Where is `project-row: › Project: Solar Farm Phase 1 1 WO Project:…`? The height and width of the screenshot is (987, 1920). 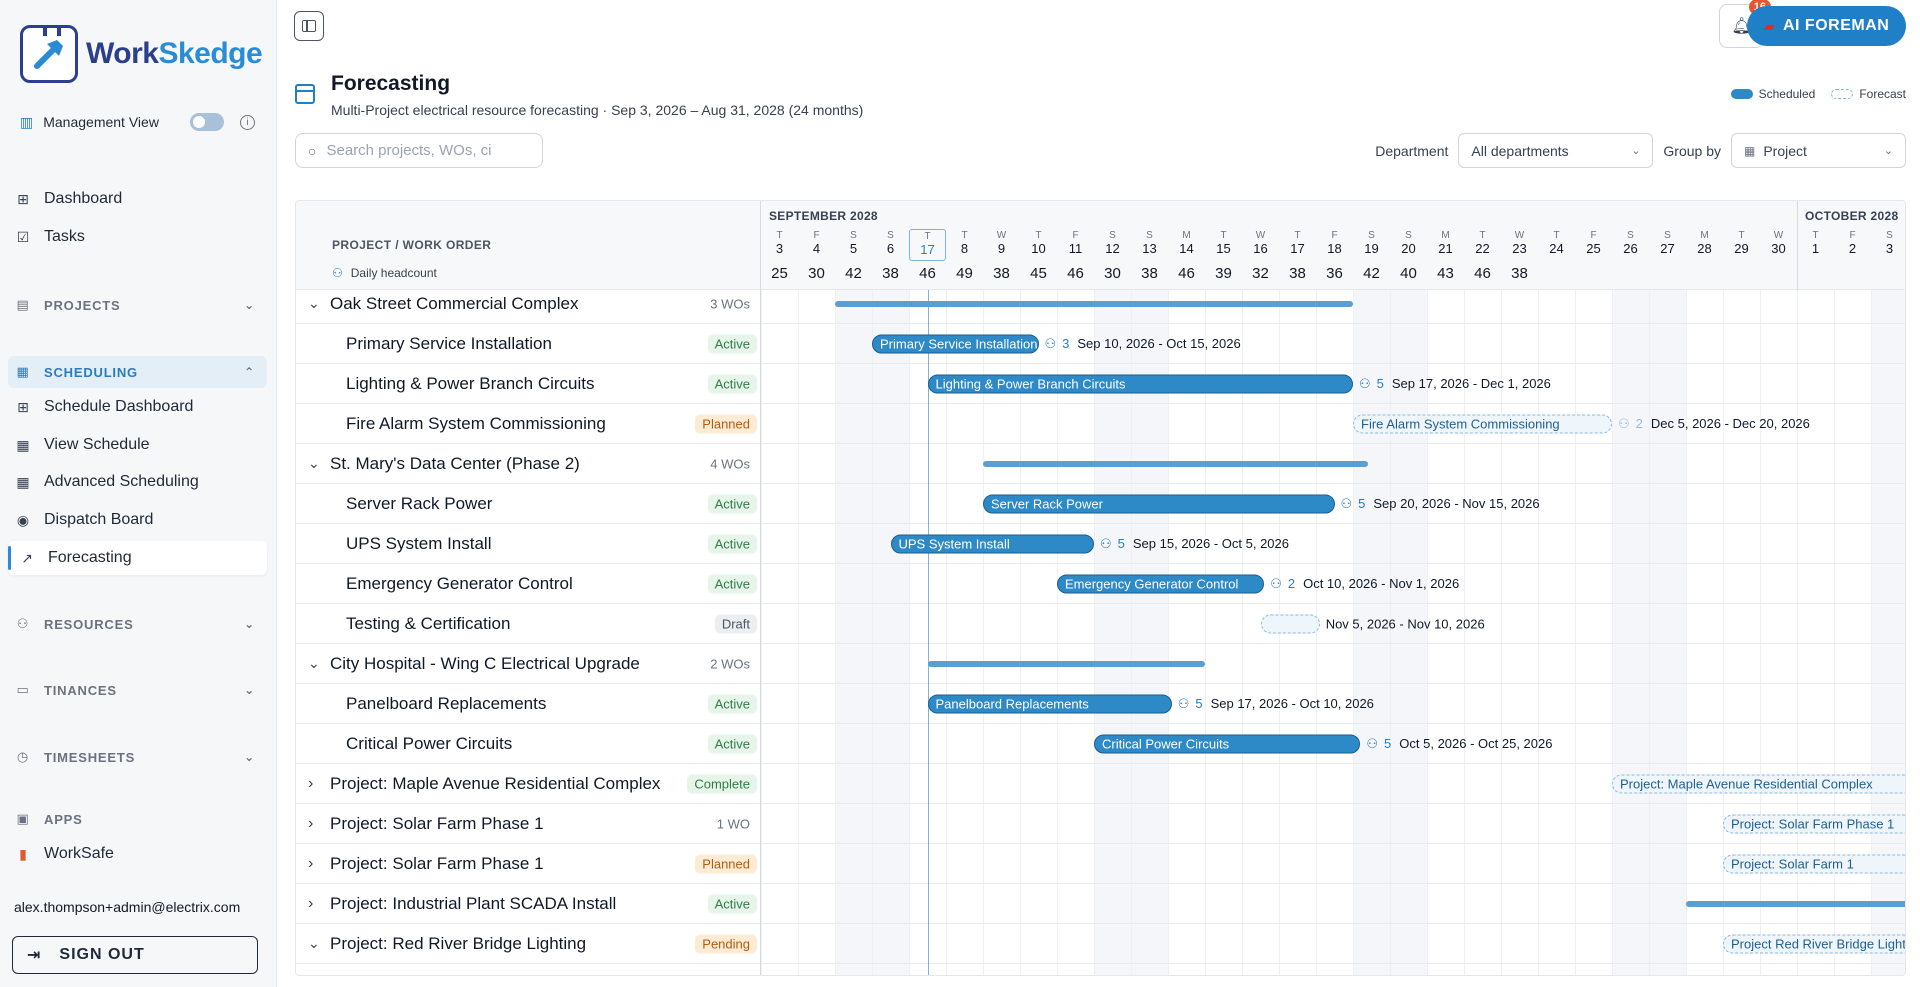 project-row: › Project: Solar Farm Phase 1 1 WO Project:… is located at coordinates (1100, 824).